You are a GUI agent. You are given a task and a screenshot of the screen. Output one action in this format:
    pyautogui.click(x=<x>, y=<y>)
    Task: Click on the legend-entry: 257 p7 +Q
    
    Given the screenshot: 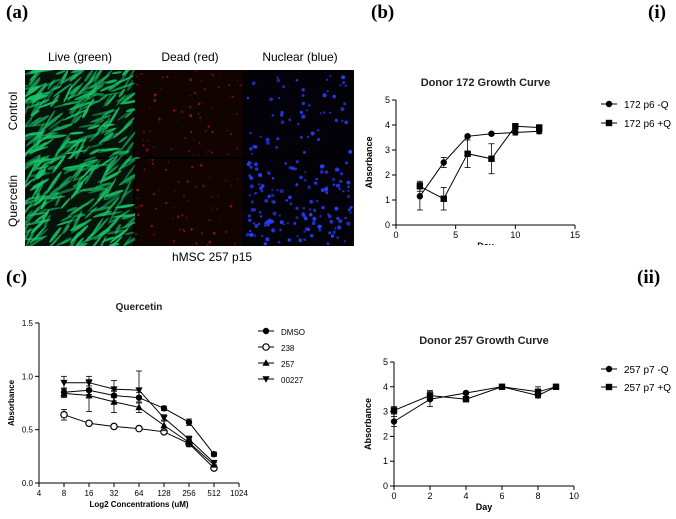 What is the action you would take?
    pyautogui.click(x=636, y=388)
    